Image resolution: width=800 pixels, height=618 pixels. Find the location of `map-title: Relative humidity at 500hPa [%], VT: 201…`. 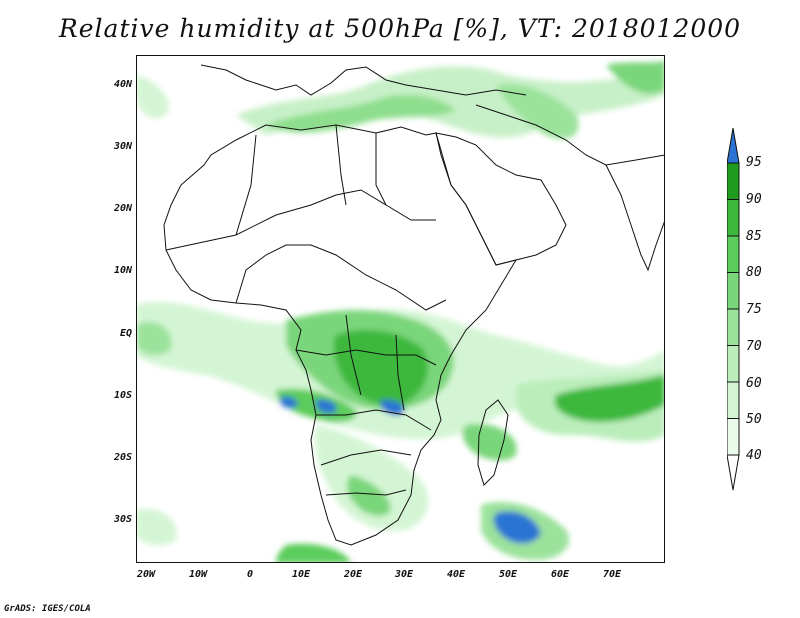

map-title: Relative humidity at 500hPa [%], VT: 201… is located at coordinates (400, 28).